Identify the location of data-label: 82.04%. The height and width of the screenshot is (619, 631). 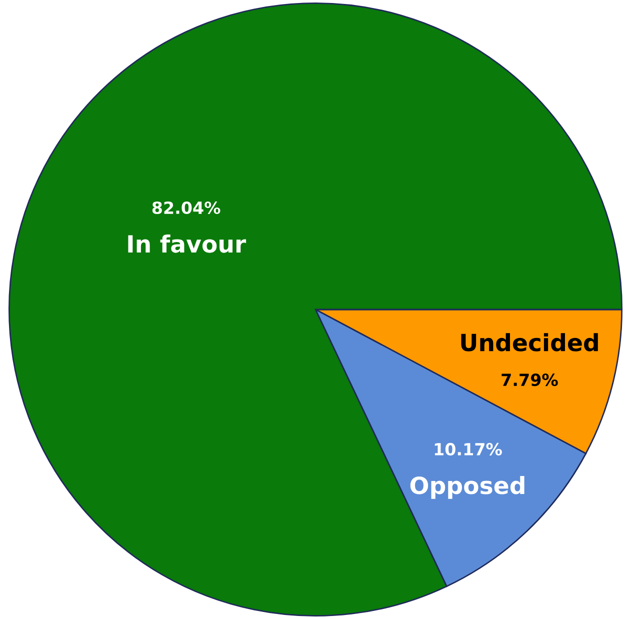
(186, 207).